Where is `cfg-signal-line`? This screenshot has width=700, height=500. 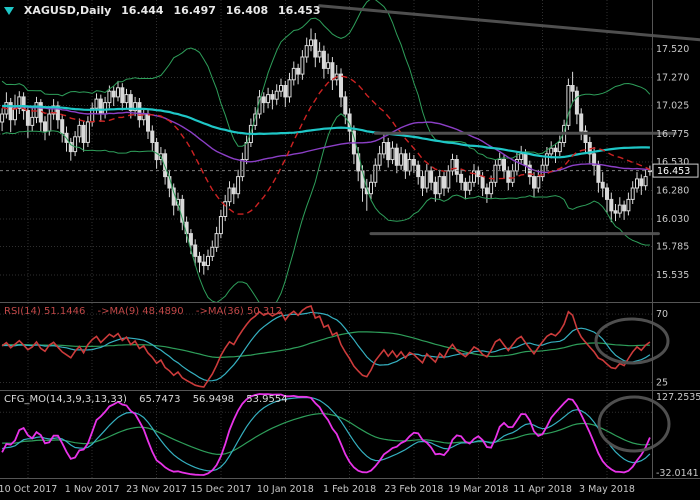 cfg-signal-line is located at coordinates (326, 434).